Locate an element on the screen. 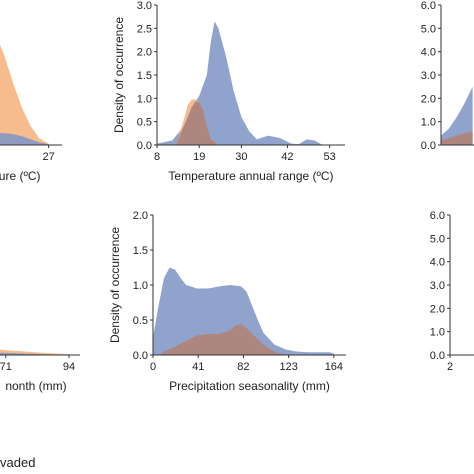  panel-6-ytick-label: 3.0 is located at coordinates (437, 286).